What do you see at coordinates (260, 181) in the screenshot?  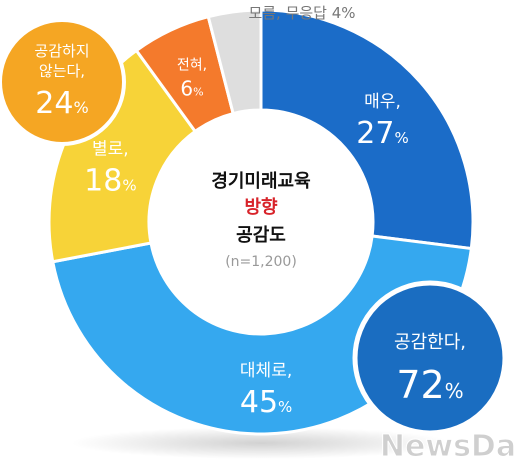 I see `center-title-line: 경기미래교육` at bounding box center [260, 181].